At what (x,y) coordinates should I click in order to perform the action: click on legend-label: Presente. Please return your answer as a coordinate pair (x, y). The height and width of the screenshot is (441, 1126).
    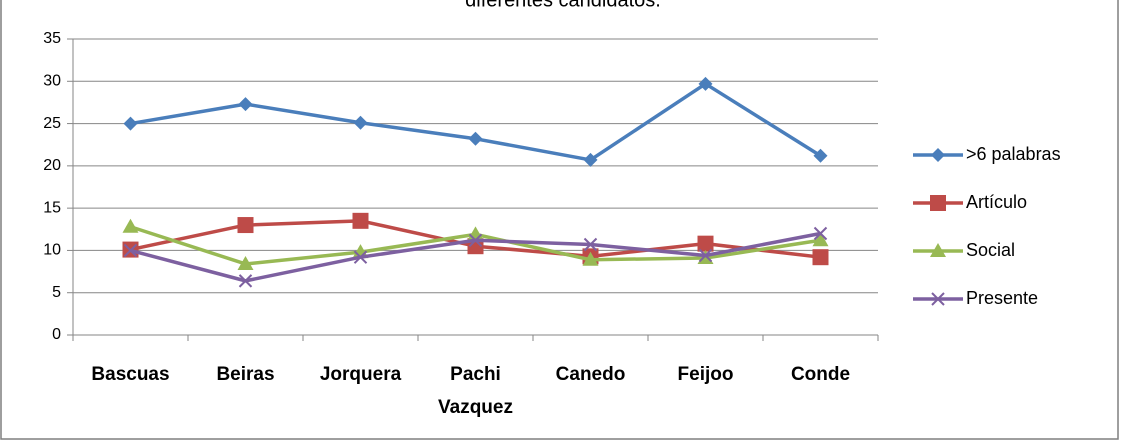
    Looking at the image, I should click on (1002, 298).